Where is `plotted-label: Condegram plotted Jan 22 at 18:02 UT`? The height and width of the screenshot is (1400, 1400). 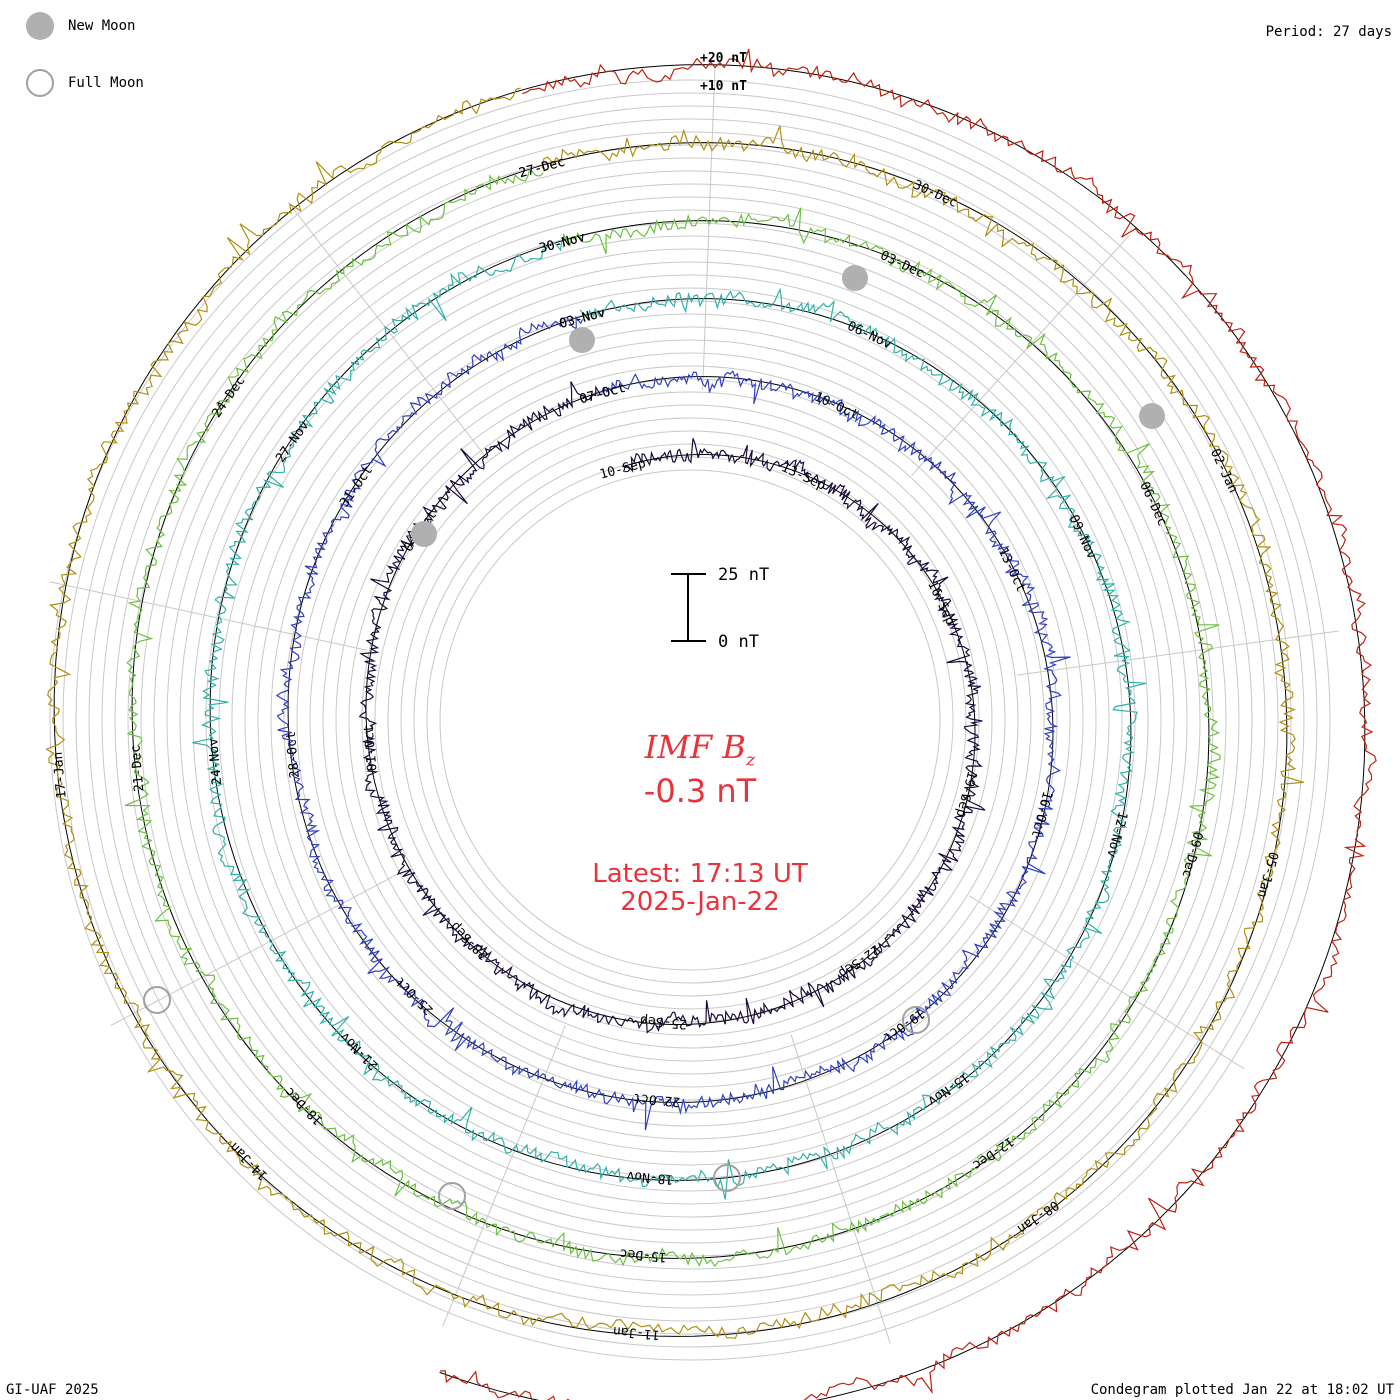 plotted-label: Condegram plotted Jan 22 at 18:02 UT is located at coordinates (1242, 1390).